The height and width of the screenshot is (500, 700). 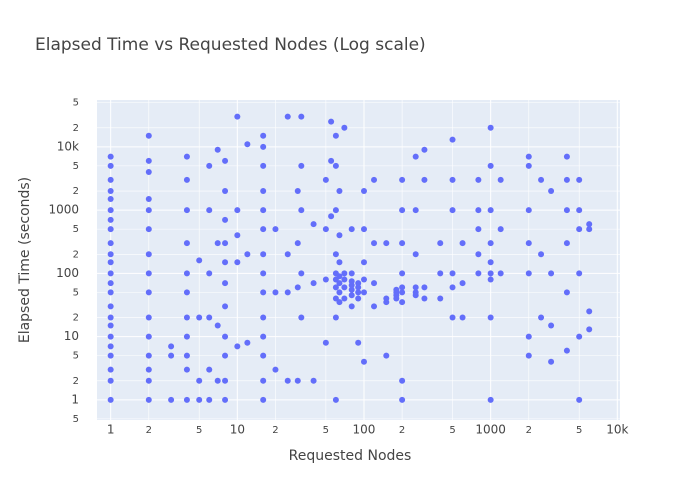 What do you see at coordinates (67, 273) in the screenshot?
I see `y-tick-label: 100` at bounding box center [67, 273].